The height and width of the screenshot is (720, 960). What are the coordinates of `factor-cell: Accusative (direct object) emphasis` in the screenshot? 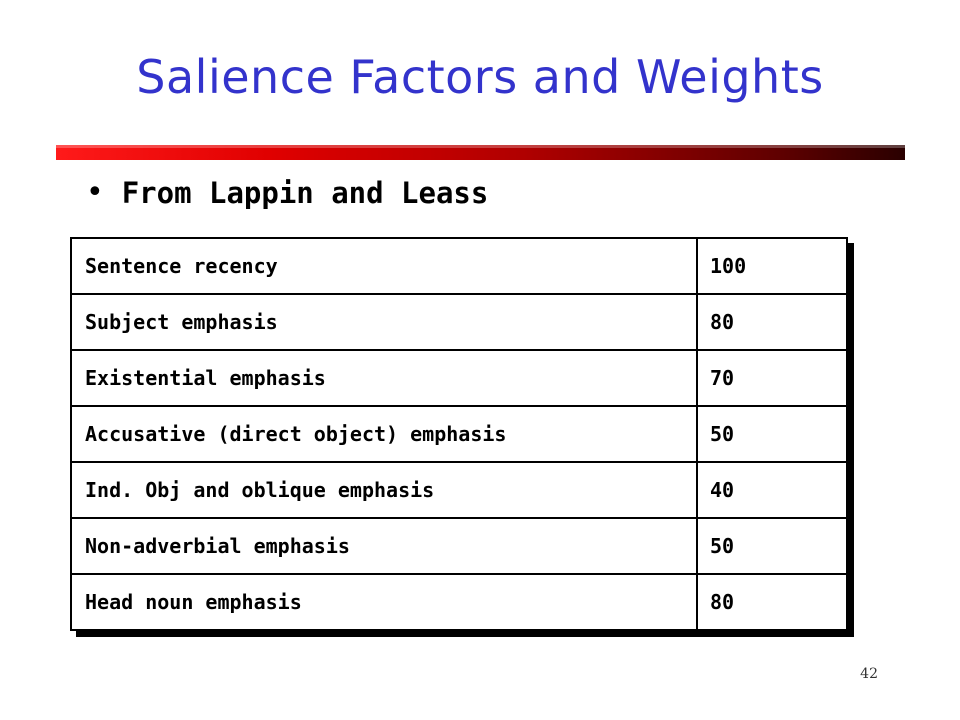 It's located at (384, 434).